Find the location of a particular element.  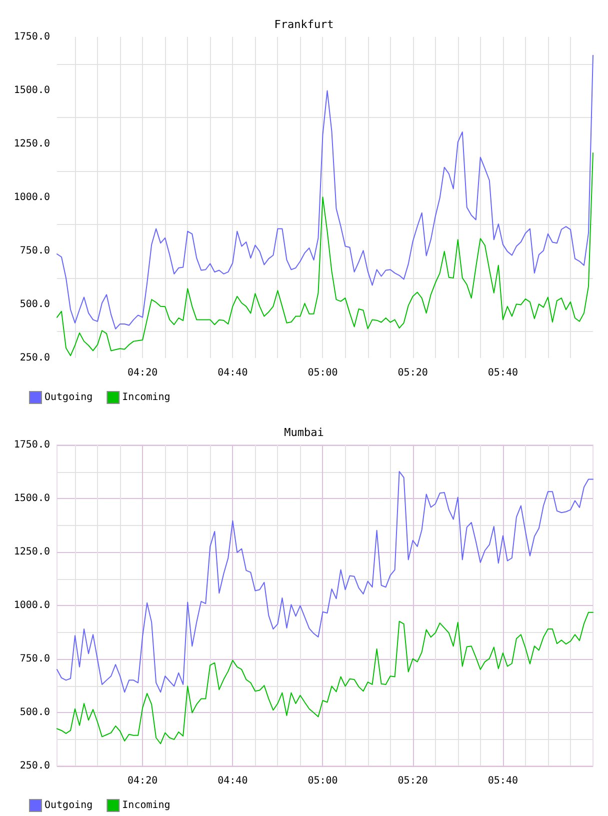

chart-title: Mumbai is located at coordinates (304, 432).